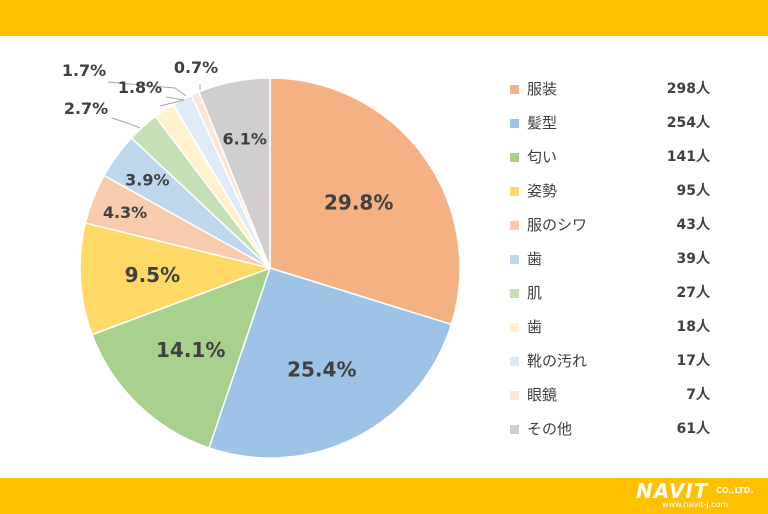  What do you see at coordinates (610, 196) in the screenshot?
I see `legend-item-4: 姿勢 95人` at bounding box center [610, 196].